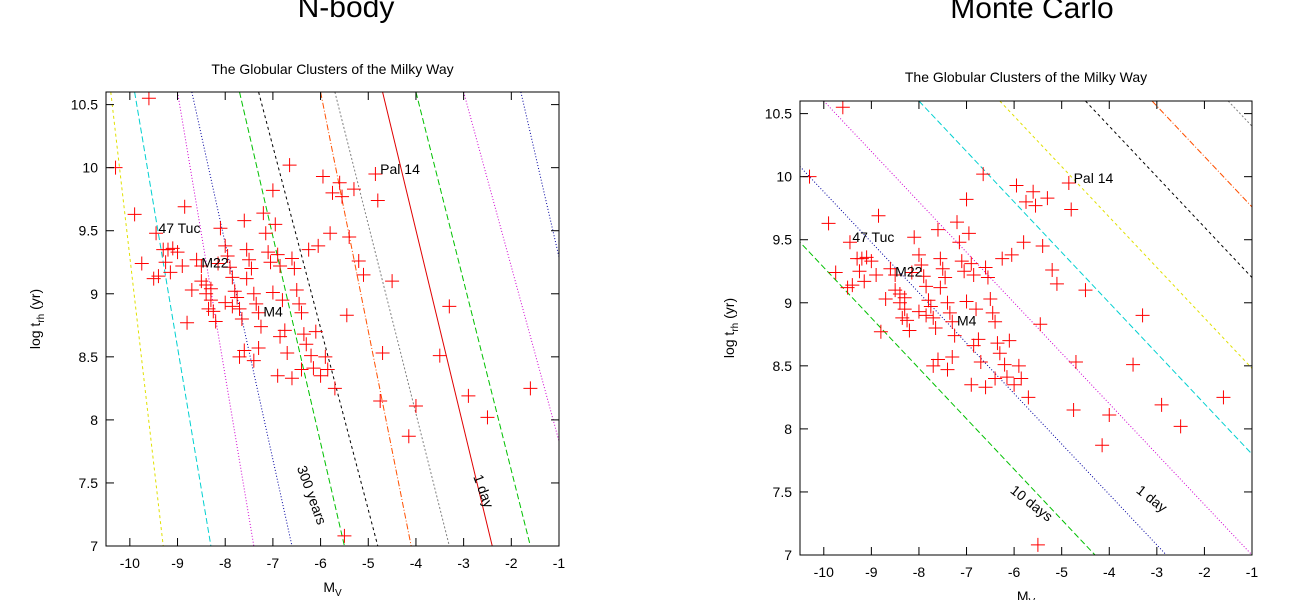 This screenshot has height=600, width=1300. What do you see at coordinates (90, 168) in the screenshot?
I see `y-tick-label: 10` at bounding box center [90, 168].